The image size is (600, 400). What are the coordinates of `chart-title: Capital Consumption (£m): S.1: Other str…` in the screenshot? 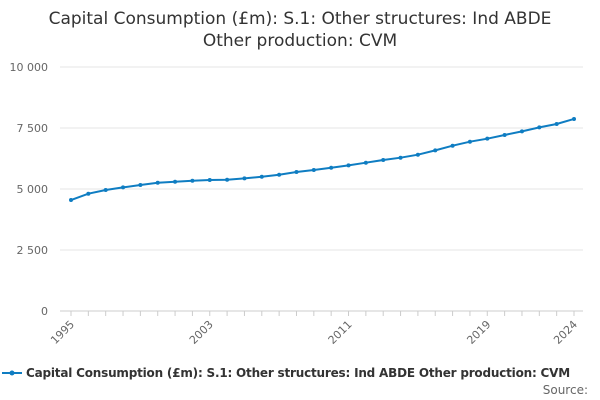 It's located at (300, 30).